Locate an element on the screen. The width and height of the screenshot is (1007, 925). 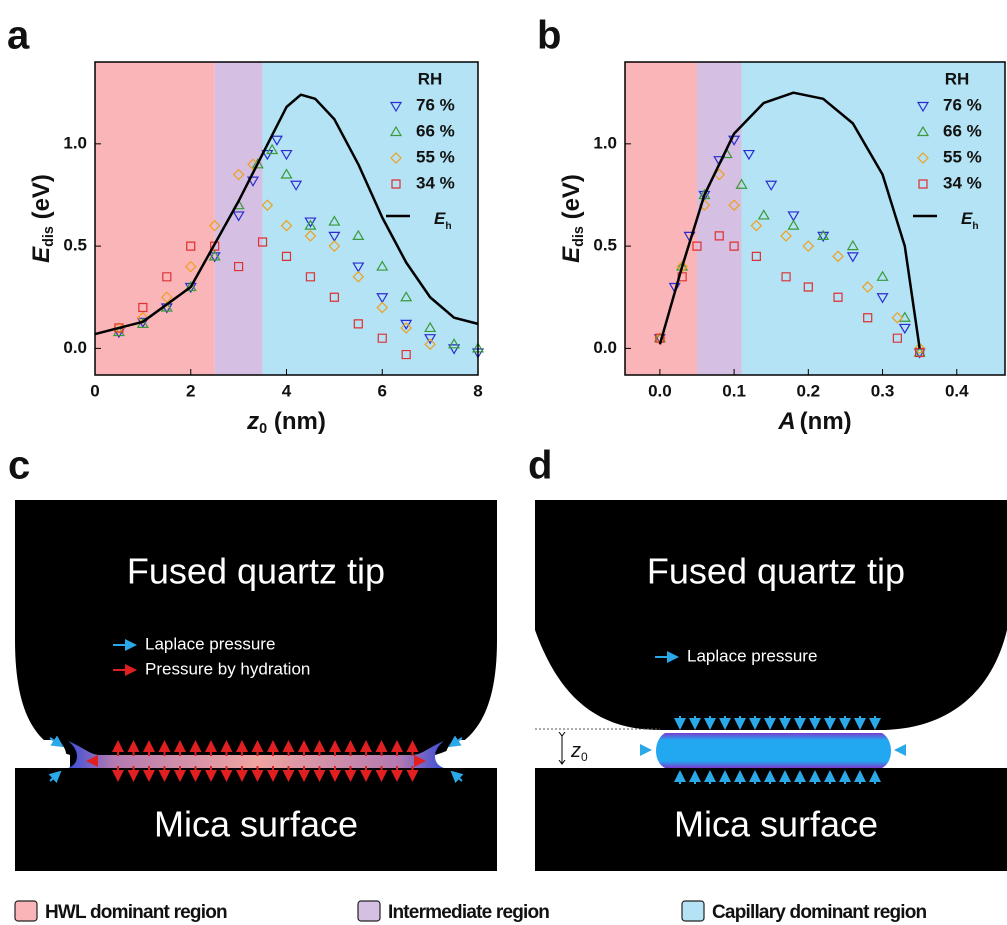
x-tick-label: 2 is located at coordinates (190, 390).